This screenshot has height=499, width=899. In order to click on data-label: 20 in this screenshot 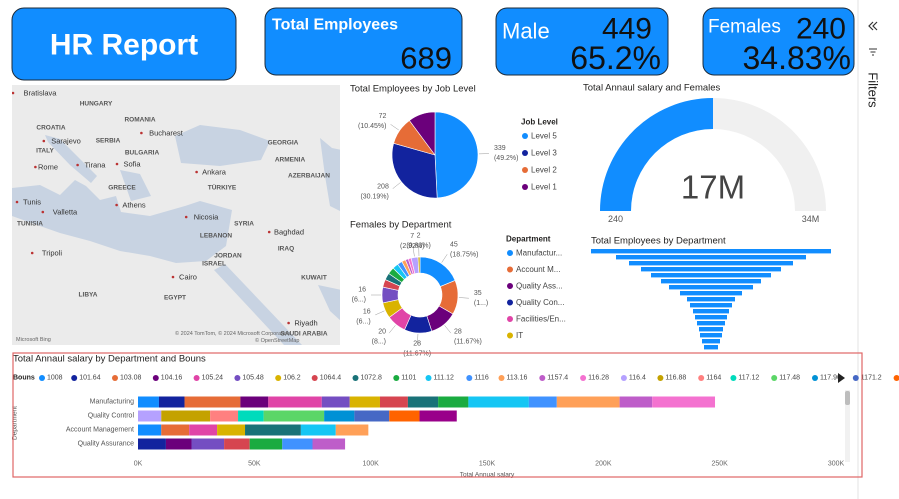, I will do `click(382, 331)`.